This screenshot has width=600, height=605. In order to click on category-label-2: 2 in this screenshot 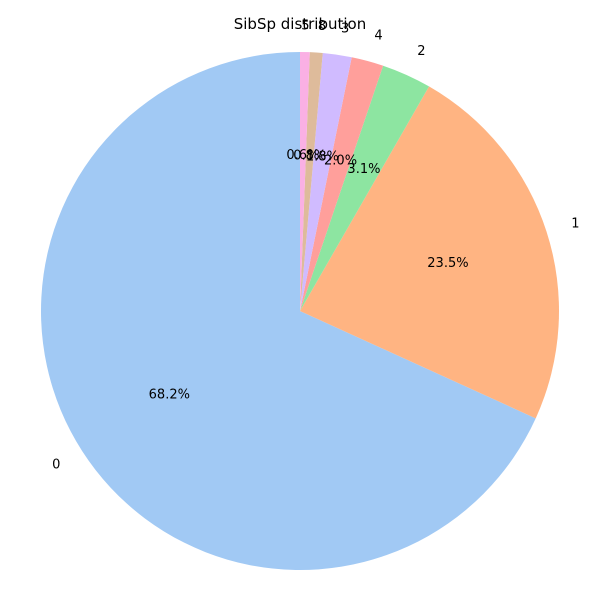, I will do `click(421, 51)`.